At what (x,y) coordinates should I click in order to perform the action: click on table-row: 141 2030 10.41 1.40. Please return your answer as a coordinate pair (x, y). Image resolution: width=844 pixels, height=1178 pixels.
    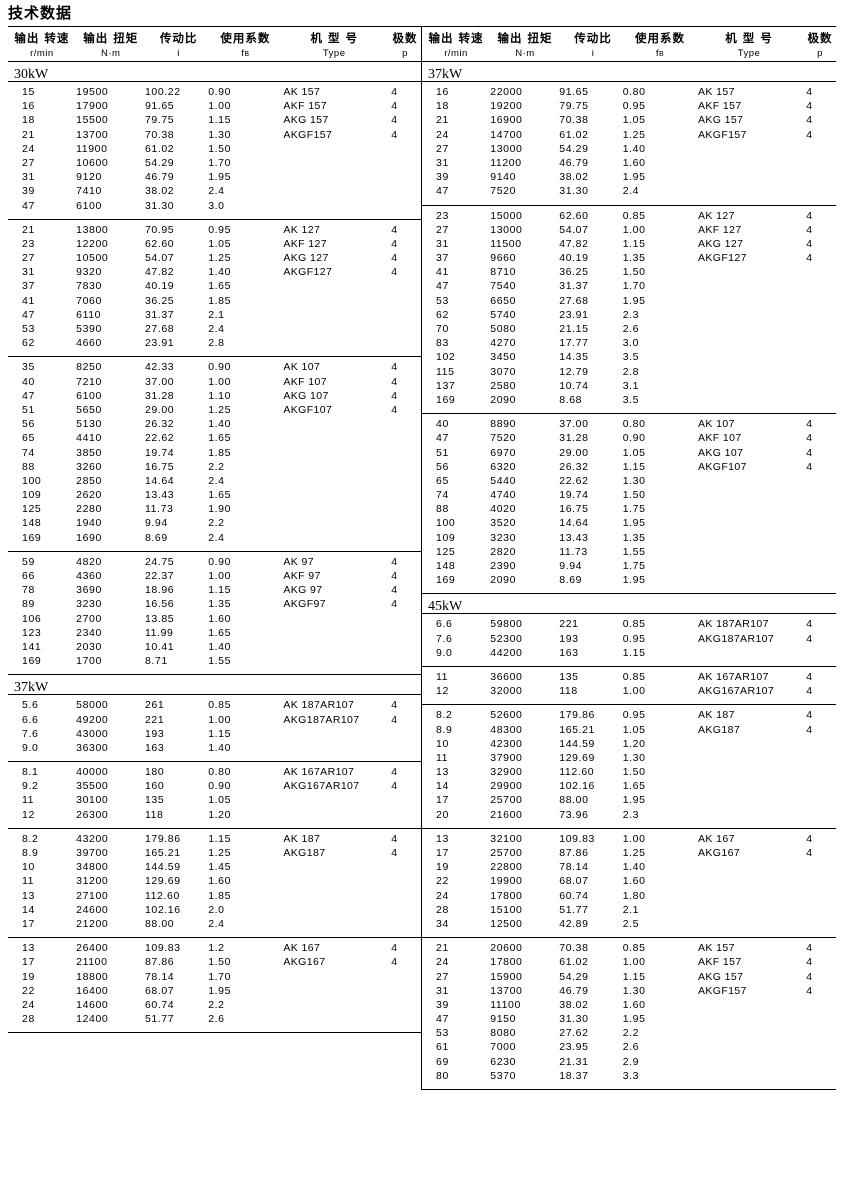
    Looking at the image, I should click on (214, 648).